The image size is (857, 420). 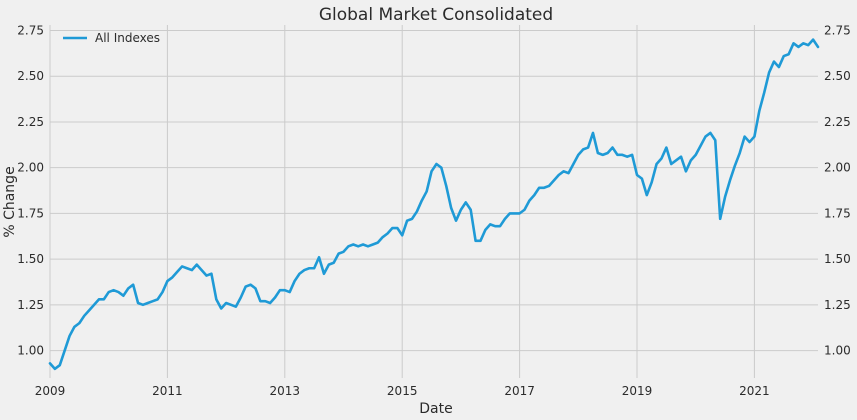 I want to click on x-tick-label: 2019, so click(x=637, y=391).